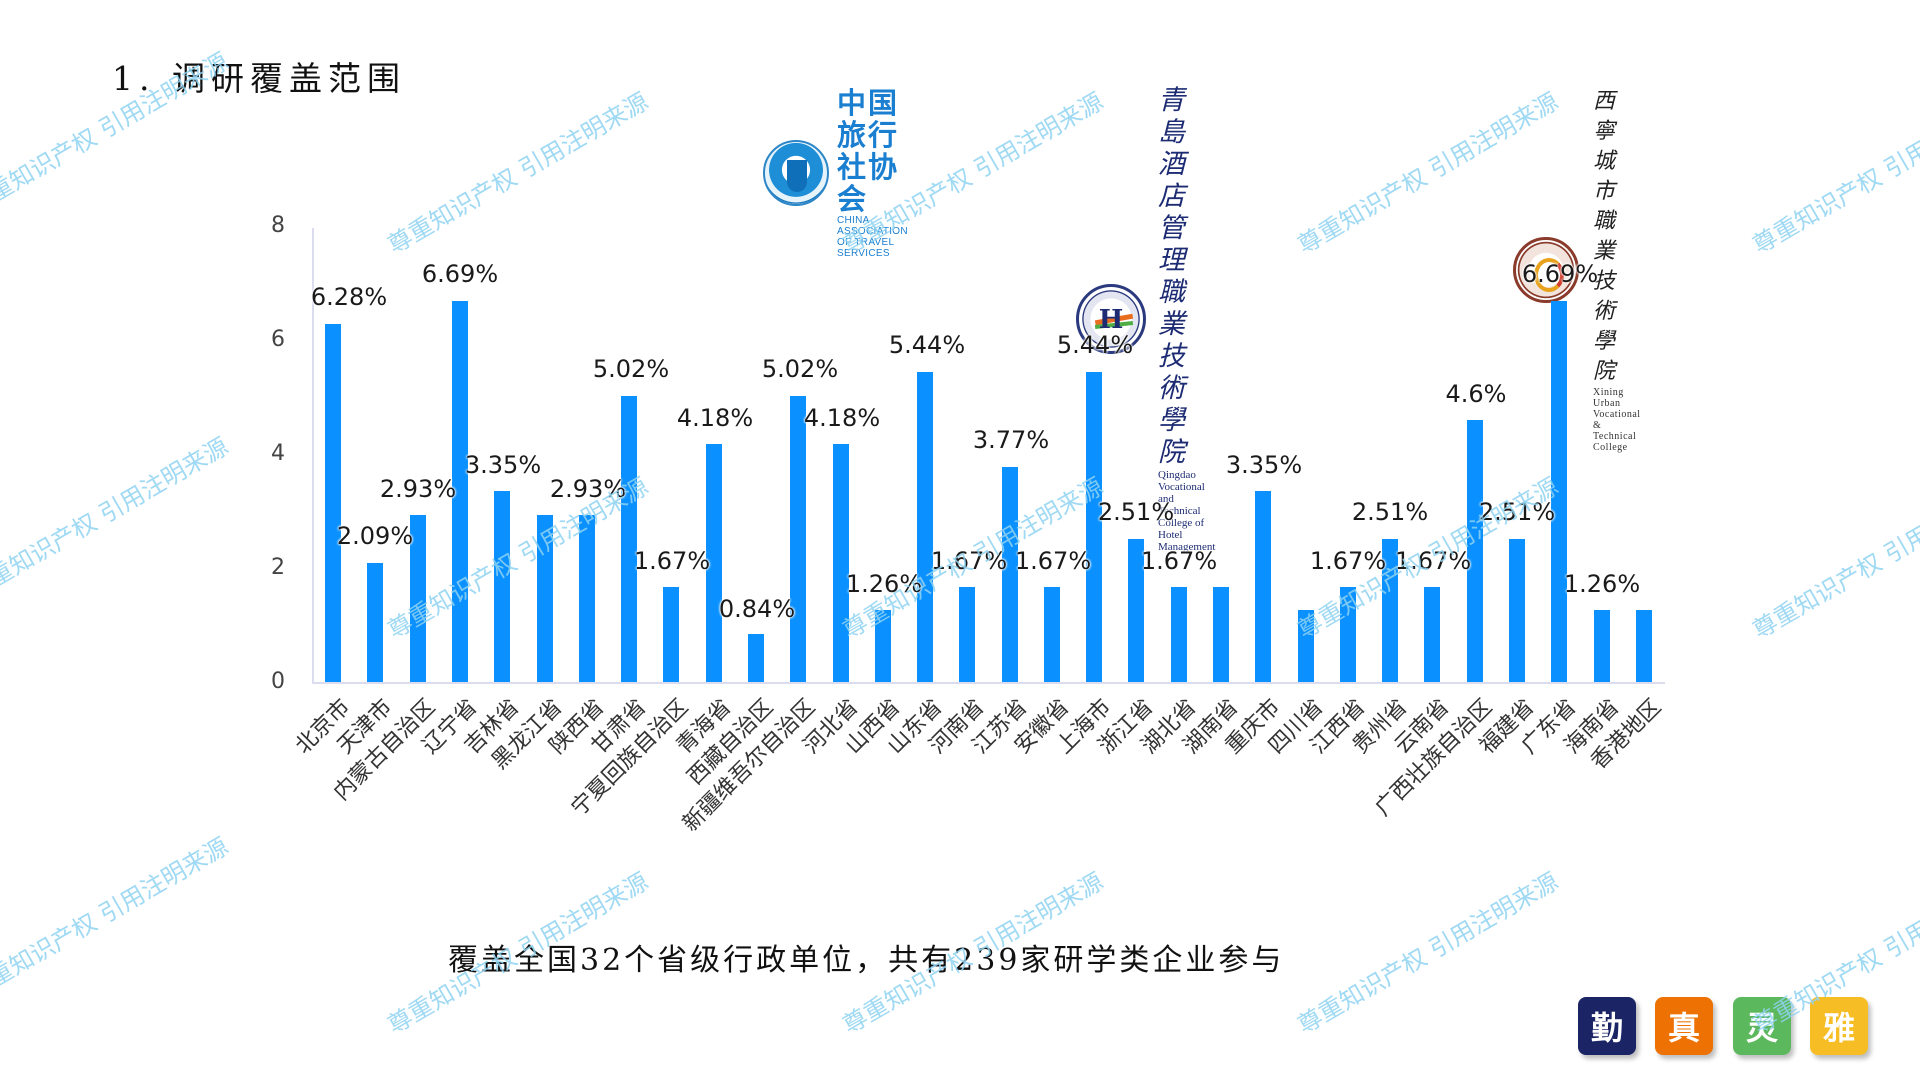 The image size is (1920, 1080). What do you see at coordinates (313, 456) in the screenshot?
I see `y-axis-line` at bounding box center [313, 456].